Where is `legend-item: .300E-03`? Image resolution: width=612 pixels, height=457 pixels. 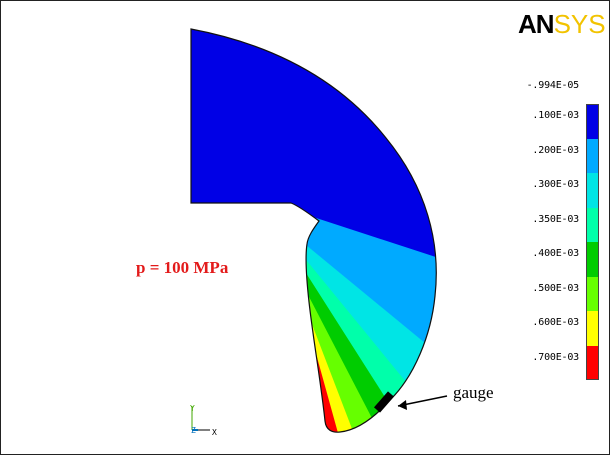
legend-item: .300E-03 is located at coordinates (556, 190).